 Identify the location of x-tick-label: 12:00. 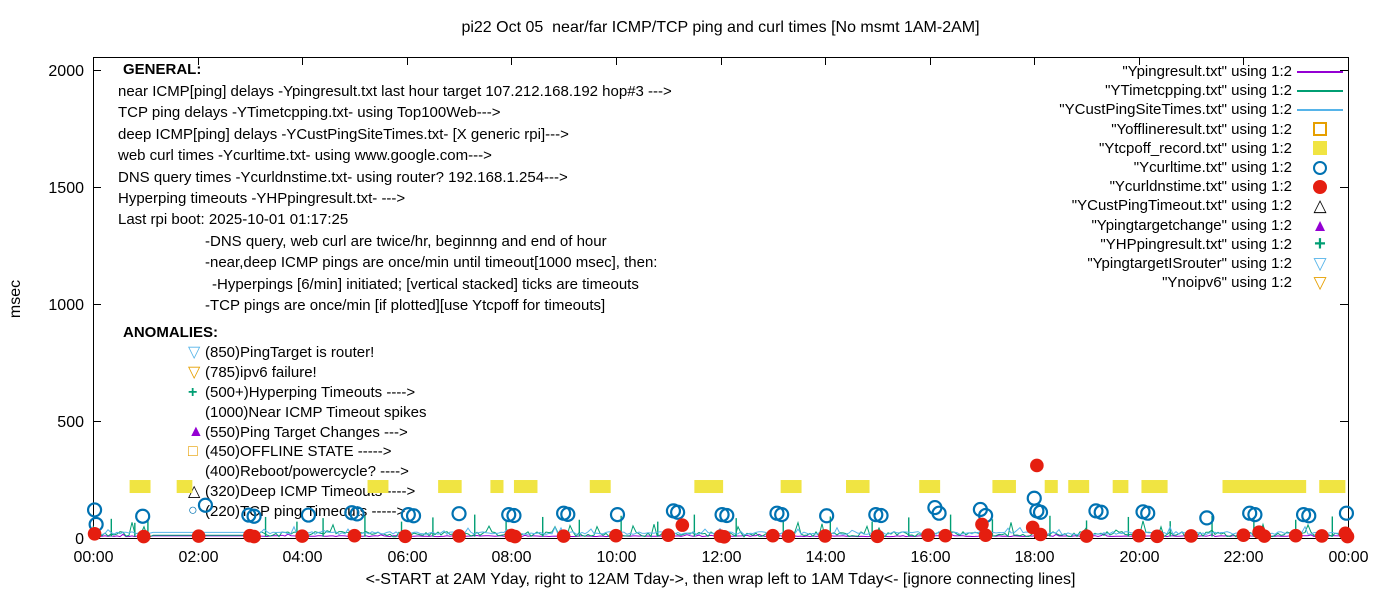
(721, 557).